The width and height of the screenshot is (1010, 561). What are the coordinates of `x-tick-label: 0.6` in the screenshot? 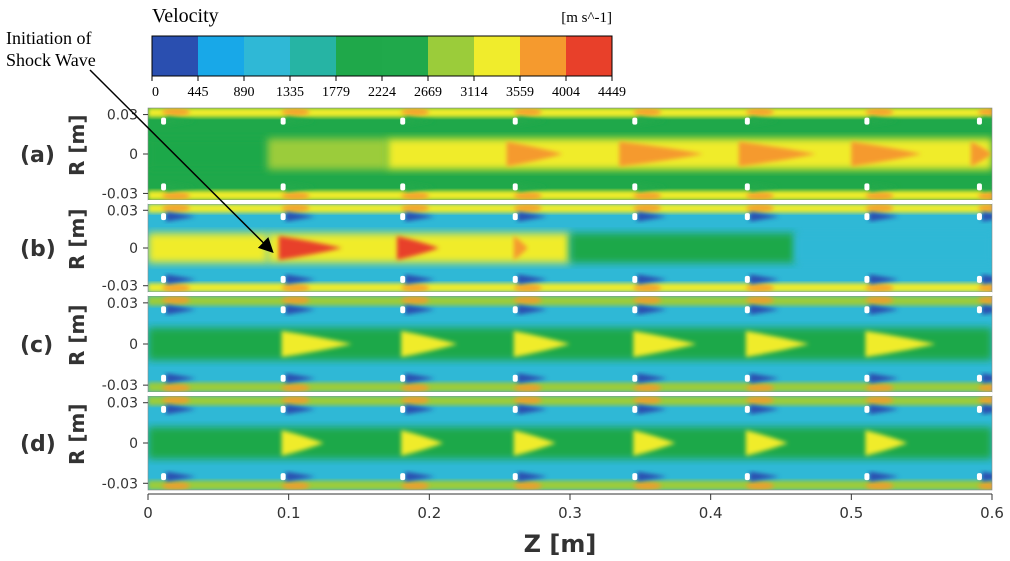 It's located at (992, 513).